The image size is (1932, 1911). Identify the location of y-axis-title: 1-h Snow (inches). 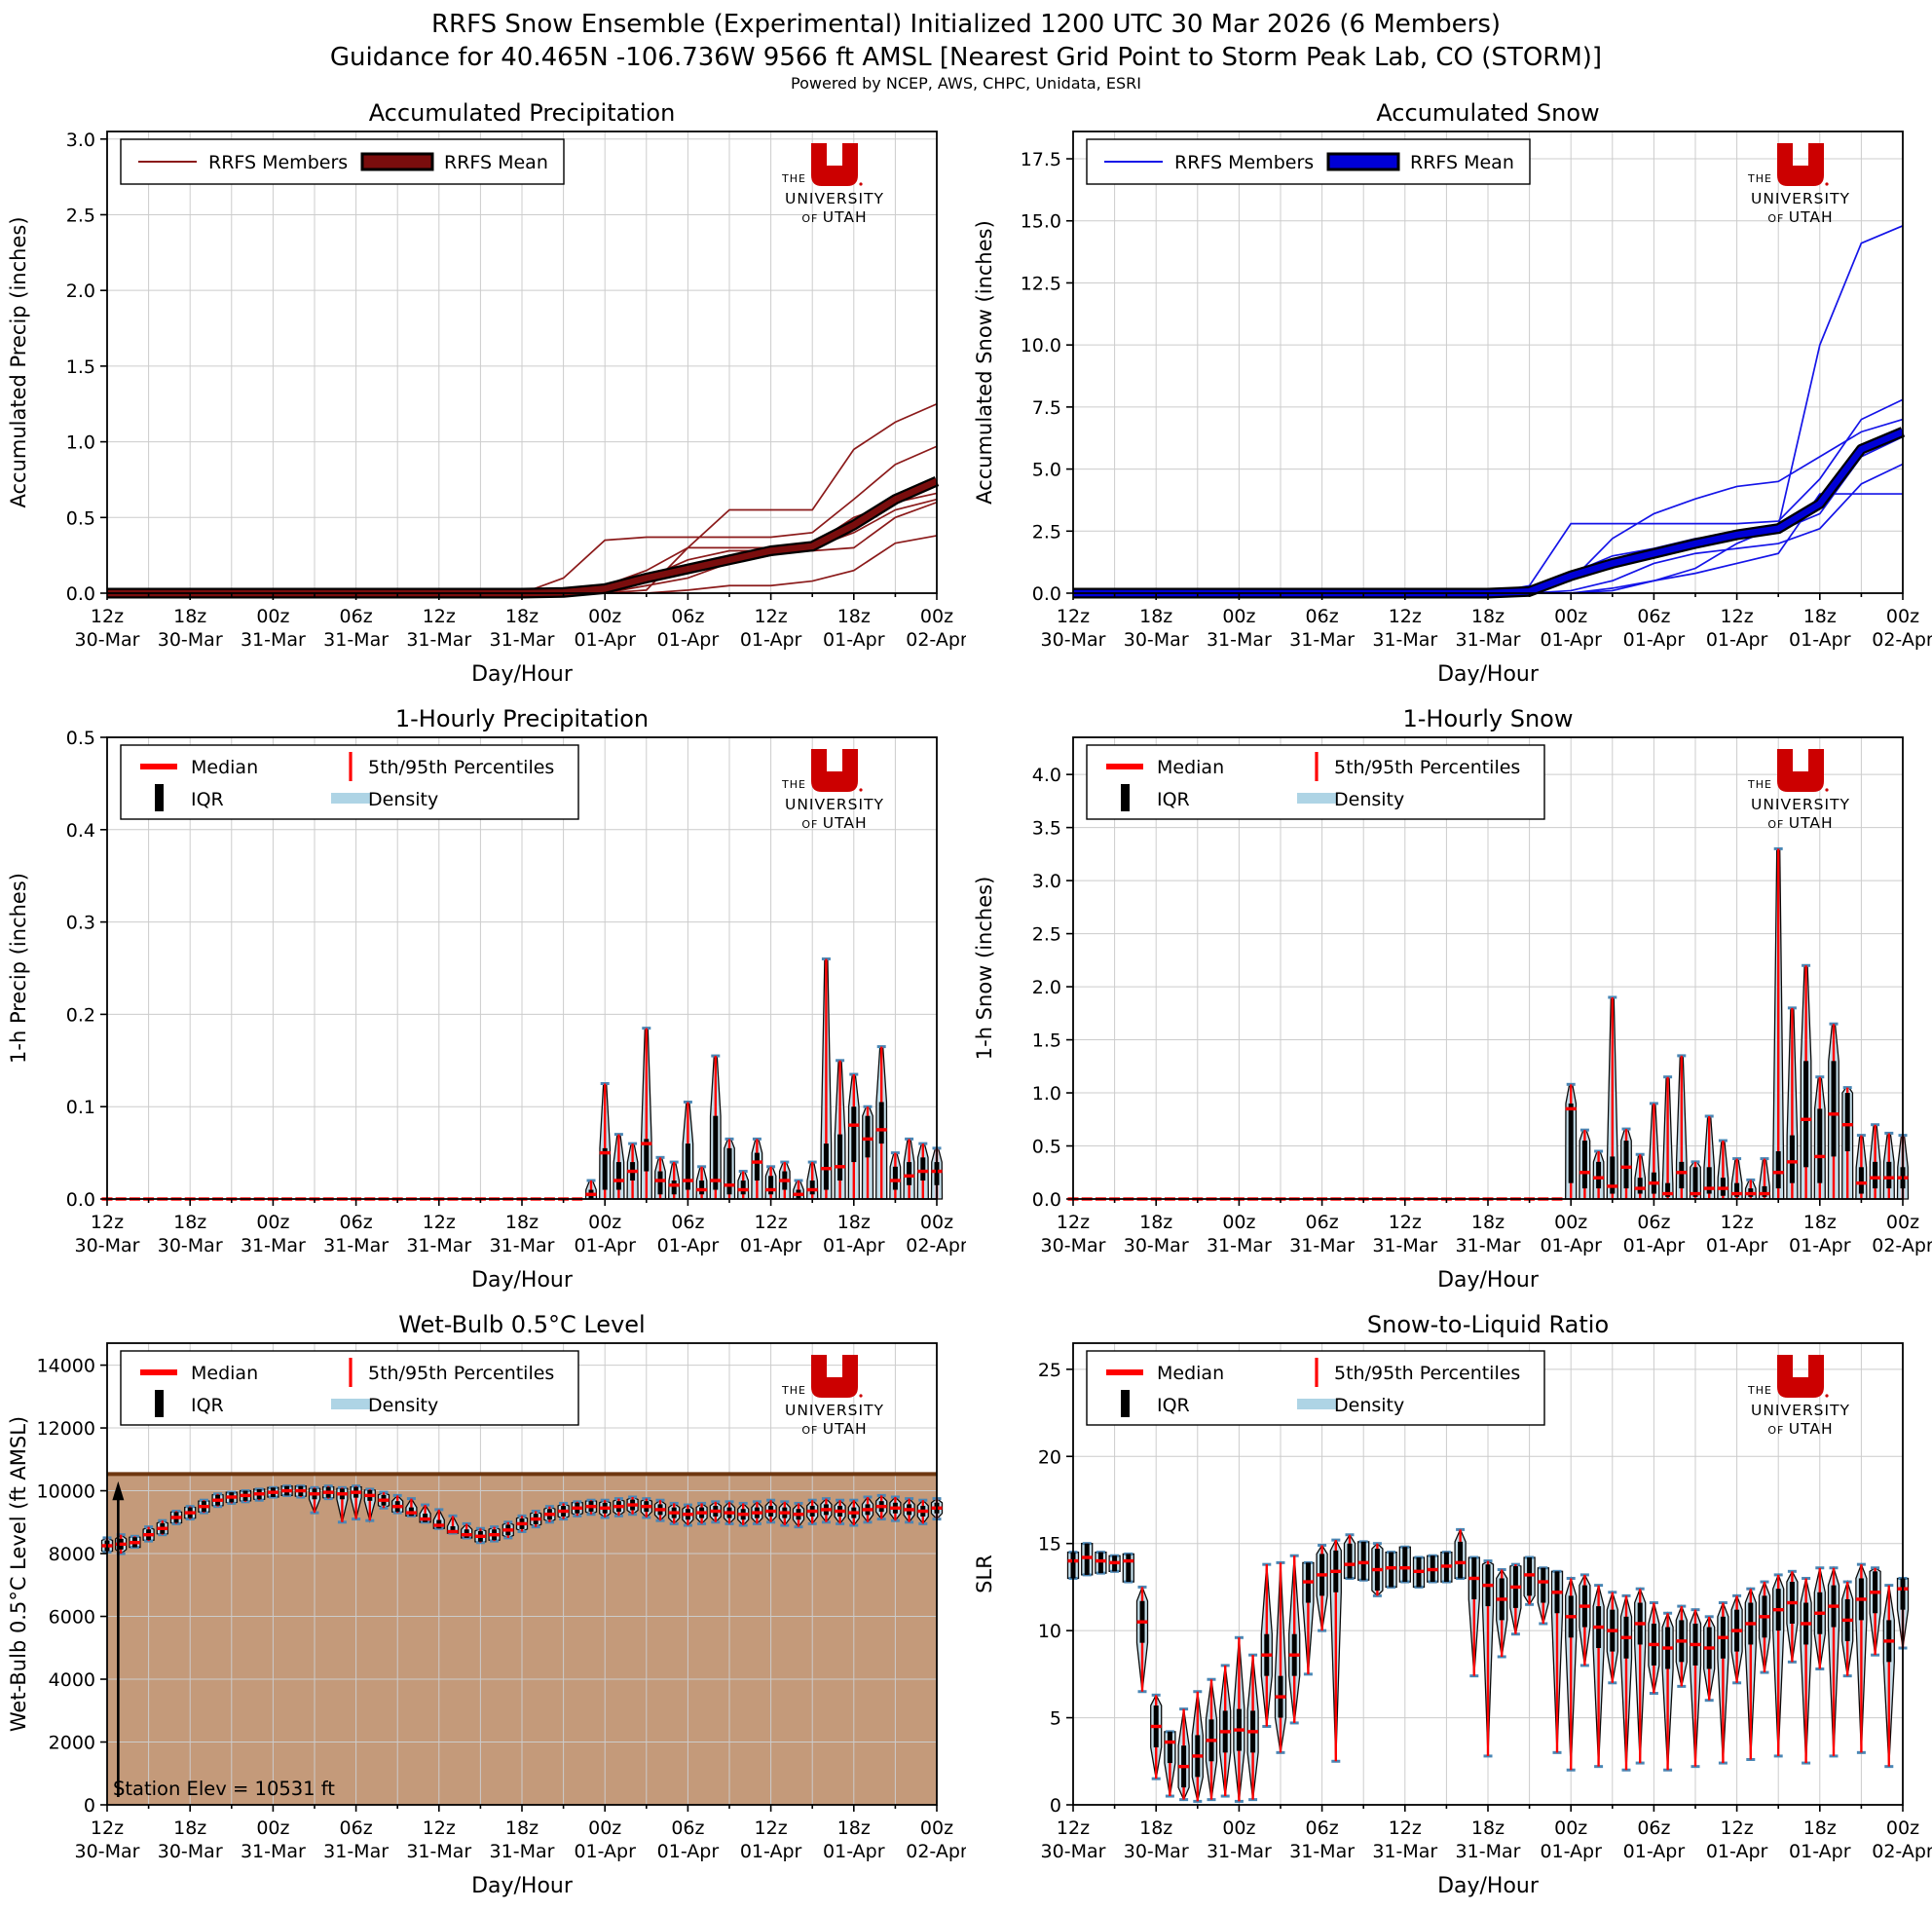
(984, 969).